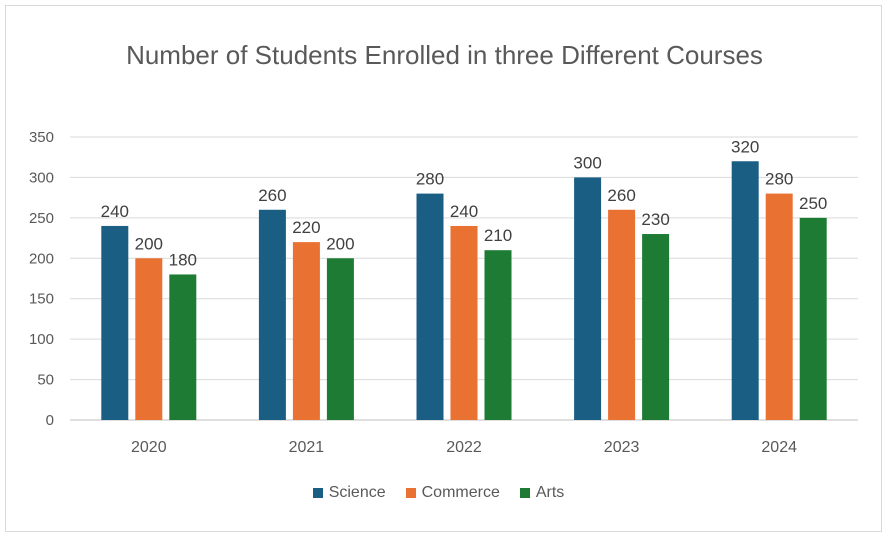 The width and height of the screenshot is (889, 539). I want to click on y-tick-label: 250, so click(41, 218).